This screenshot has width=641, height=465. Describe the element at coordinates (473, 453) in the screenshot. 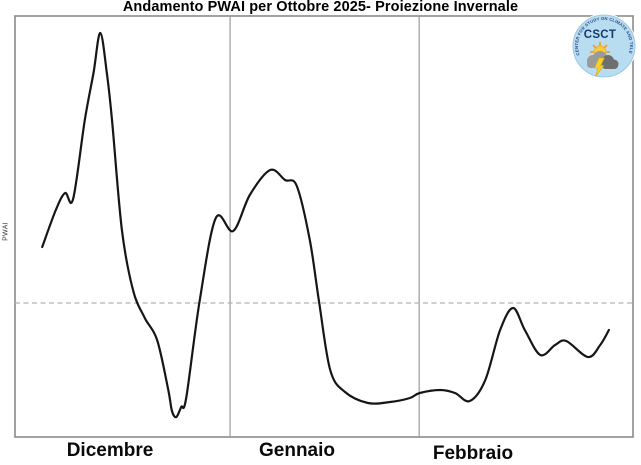

I see `month-label-febbraio: Febbraio` at that location.